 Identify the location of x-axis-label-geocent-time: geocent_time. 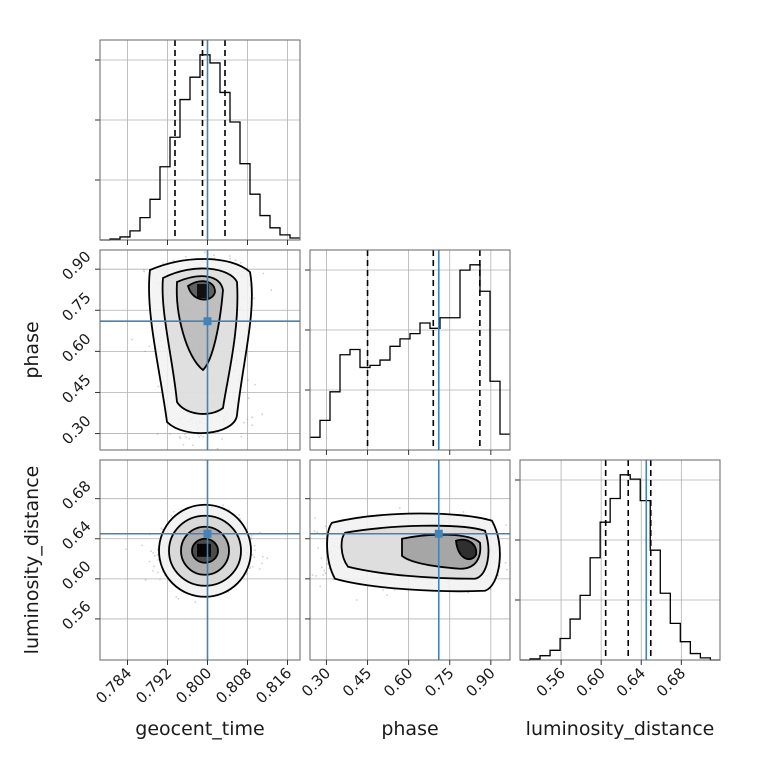
(199, 729).